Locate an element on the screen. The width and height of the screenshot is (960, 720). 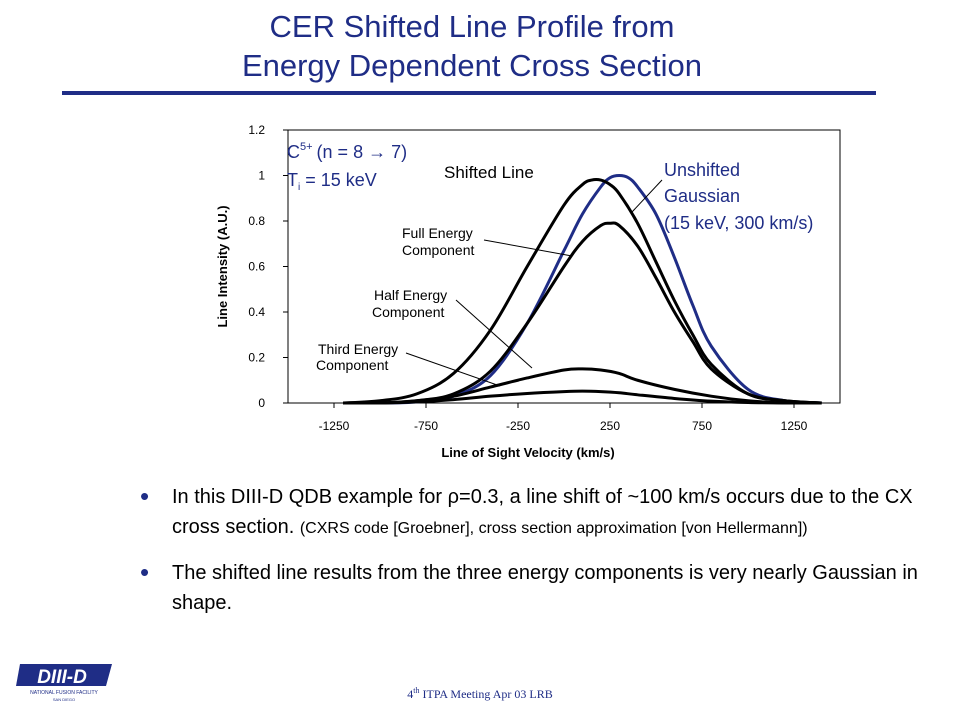
y-tick-label: 0.8 is located at coordinates (256, 221).